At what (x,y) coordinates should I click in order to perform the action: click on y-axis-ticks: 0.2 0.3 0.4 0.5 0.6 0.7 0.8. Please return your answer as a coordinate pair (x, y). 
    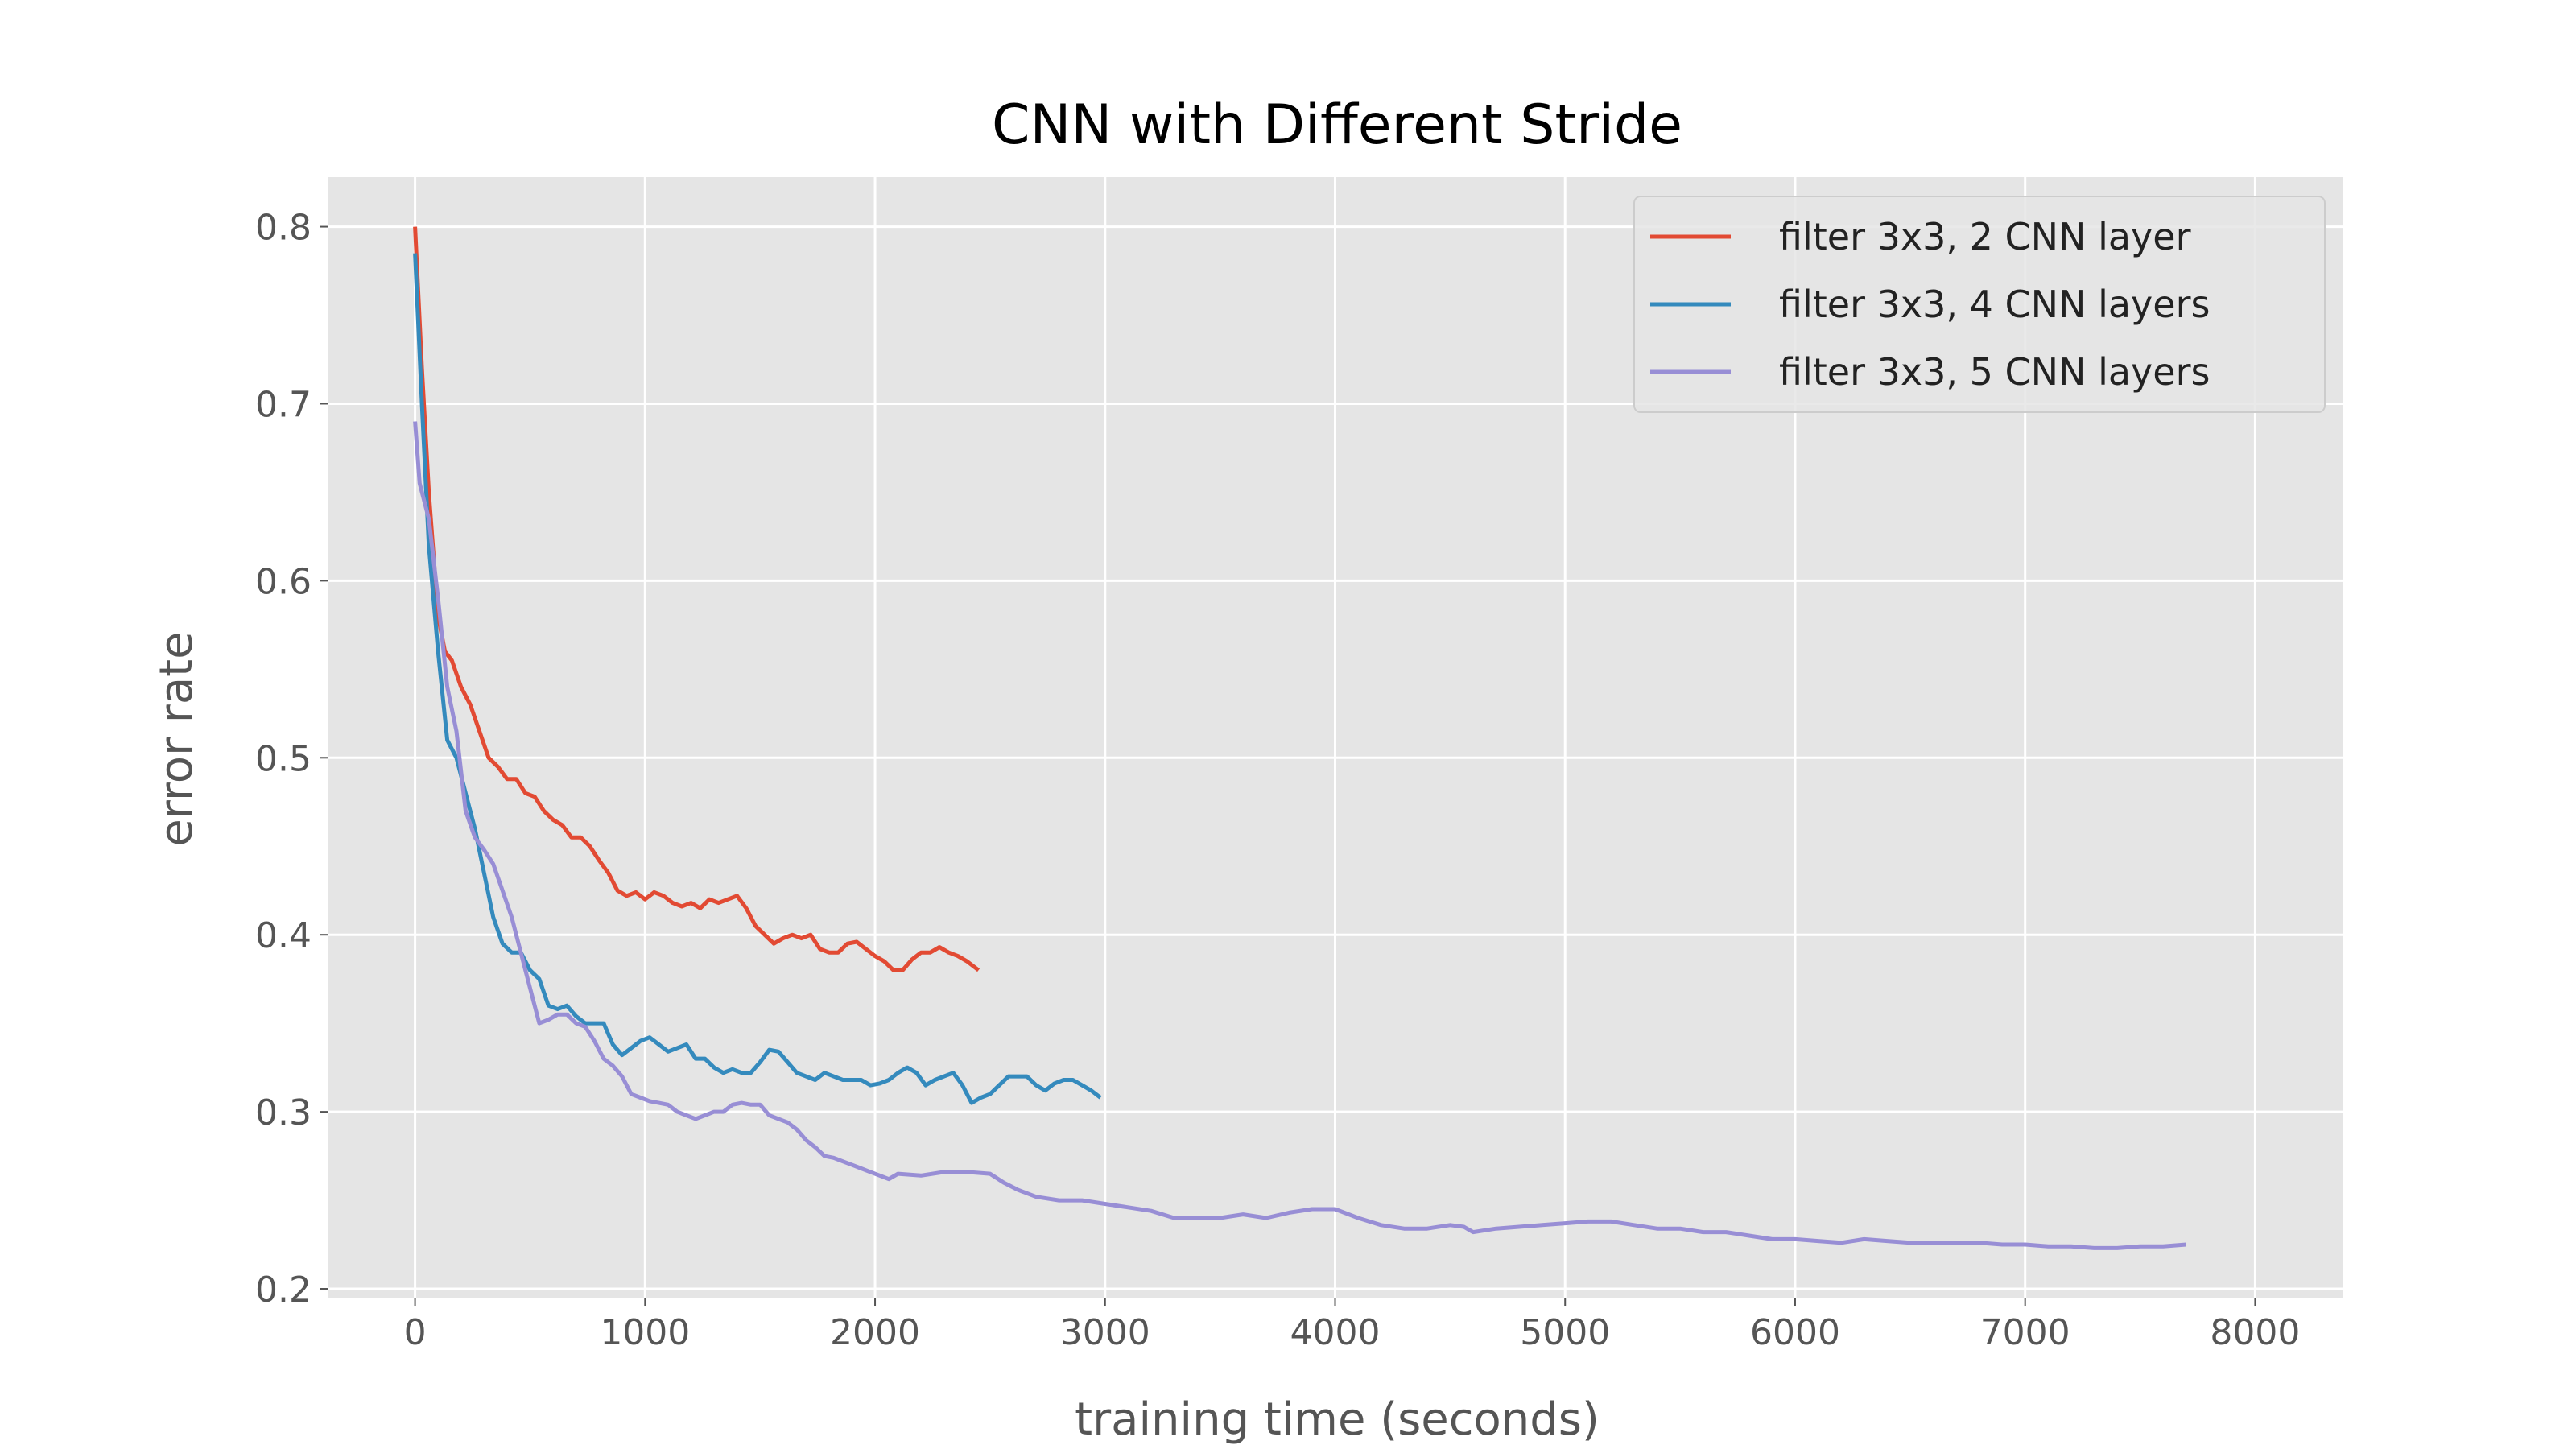
    Looking at the image, I should click on (291, 759).